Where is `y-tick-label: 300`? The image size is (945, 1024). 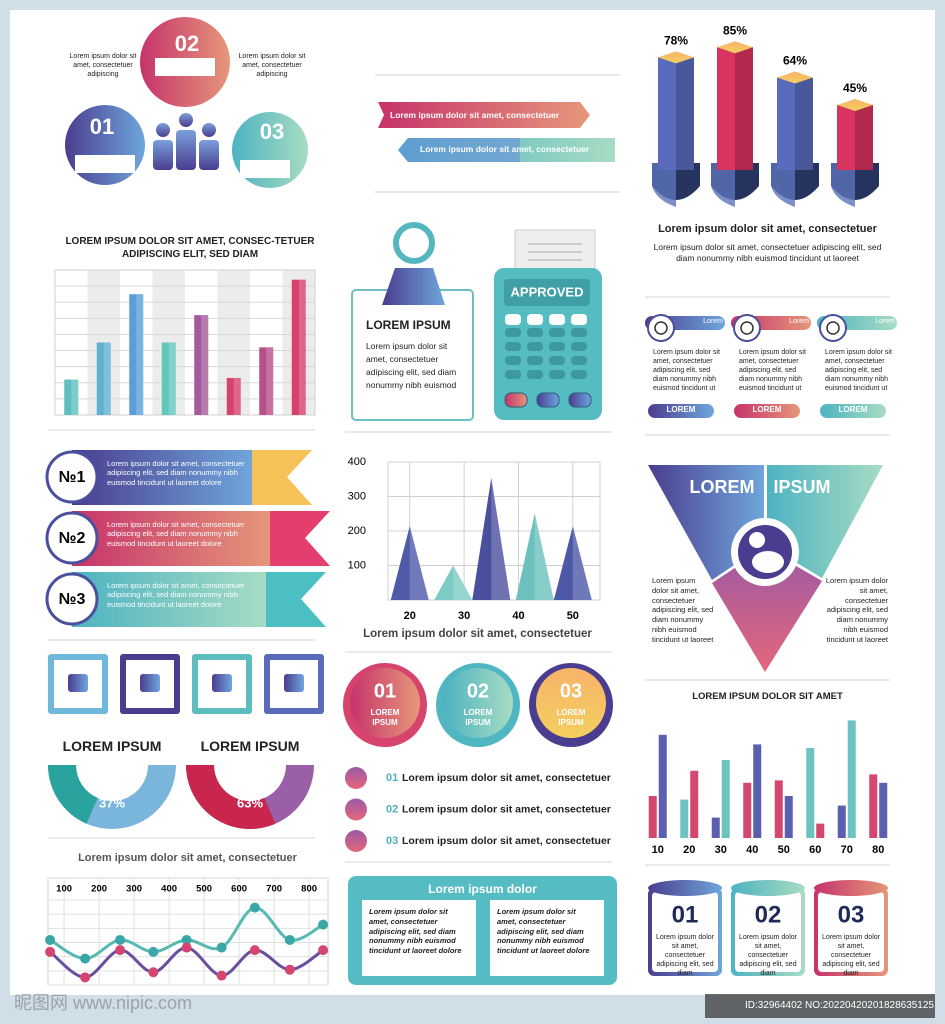 y-tick-label: 300 is located at coordinates (357, 496).